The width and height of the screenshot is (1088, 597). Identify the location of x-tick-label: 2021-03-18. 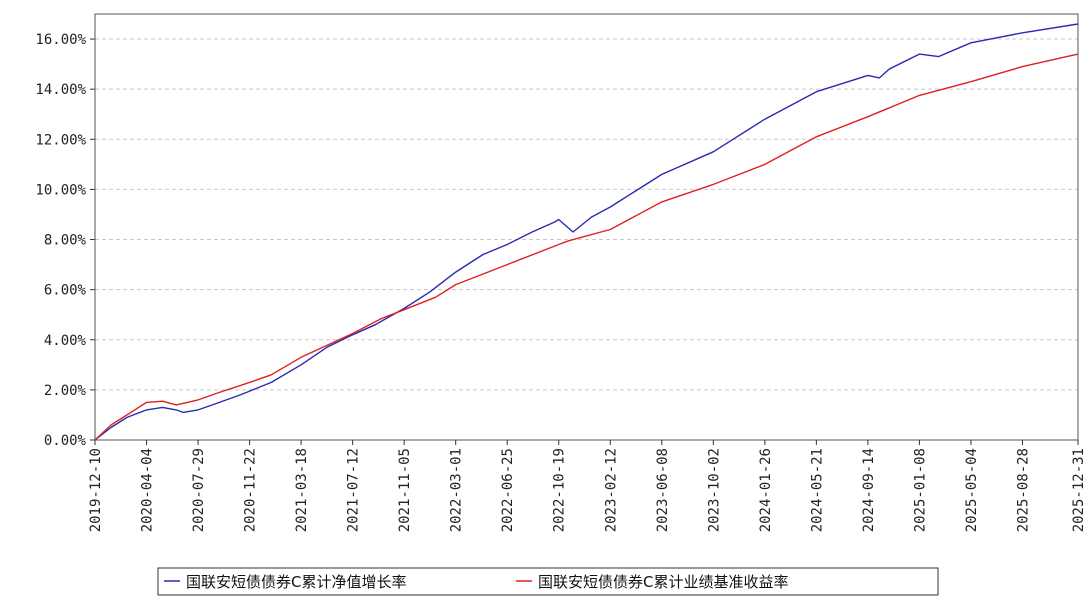
(302, 490).